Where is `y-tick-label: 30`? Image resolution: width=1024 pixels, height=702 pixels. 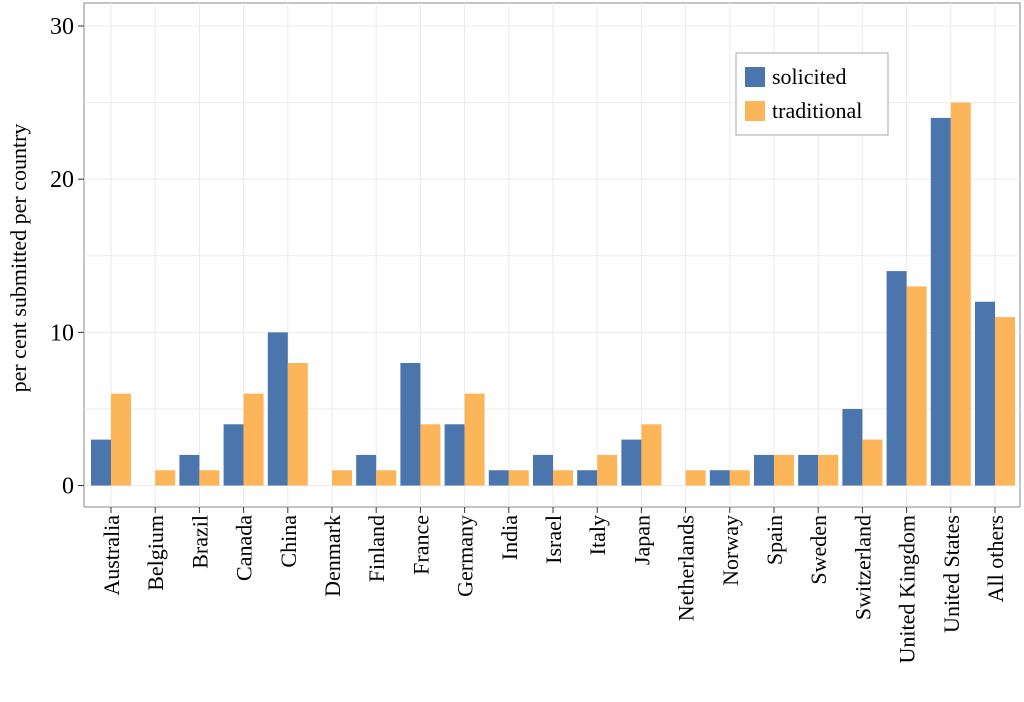 y-tick-label: 30 is located at coordinates (62, 27).